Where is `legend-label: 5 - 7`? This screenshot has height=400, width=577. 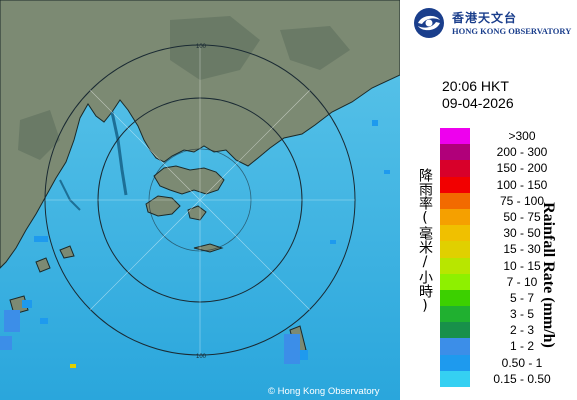
legend-label: 5 - 7 is located at coordinates (521, 297).